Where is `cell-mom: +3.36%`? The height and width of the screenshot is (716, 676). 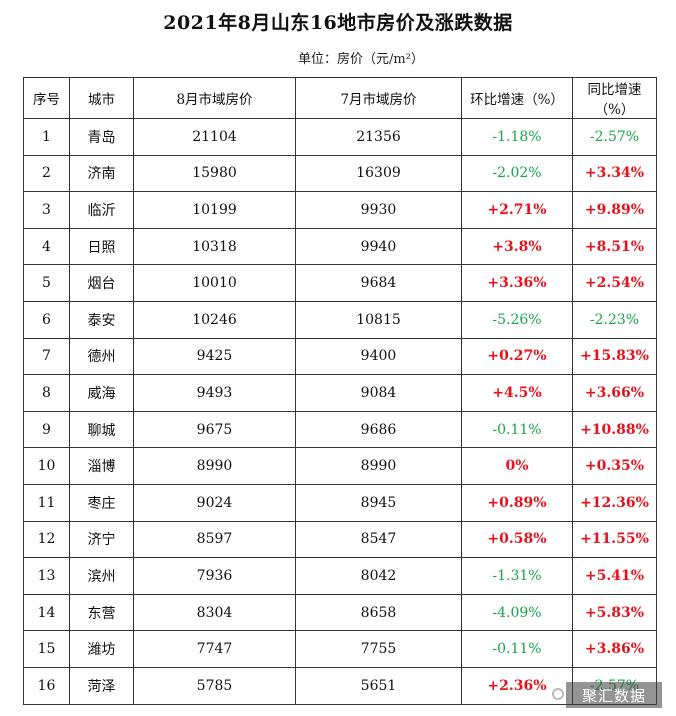
cell-mom: +3.36% is located at coordinates (517, 283).